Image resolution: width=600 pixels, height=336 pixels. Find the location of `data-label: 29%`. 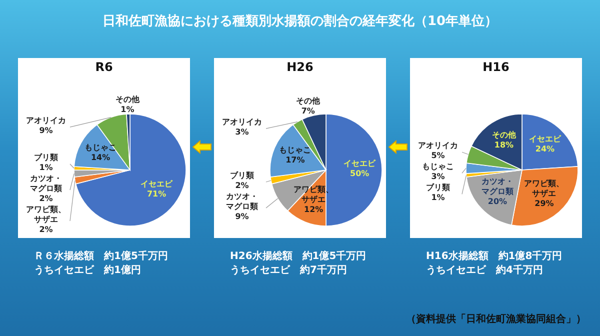

data-label: 29% is located at coordinates (544, 203).